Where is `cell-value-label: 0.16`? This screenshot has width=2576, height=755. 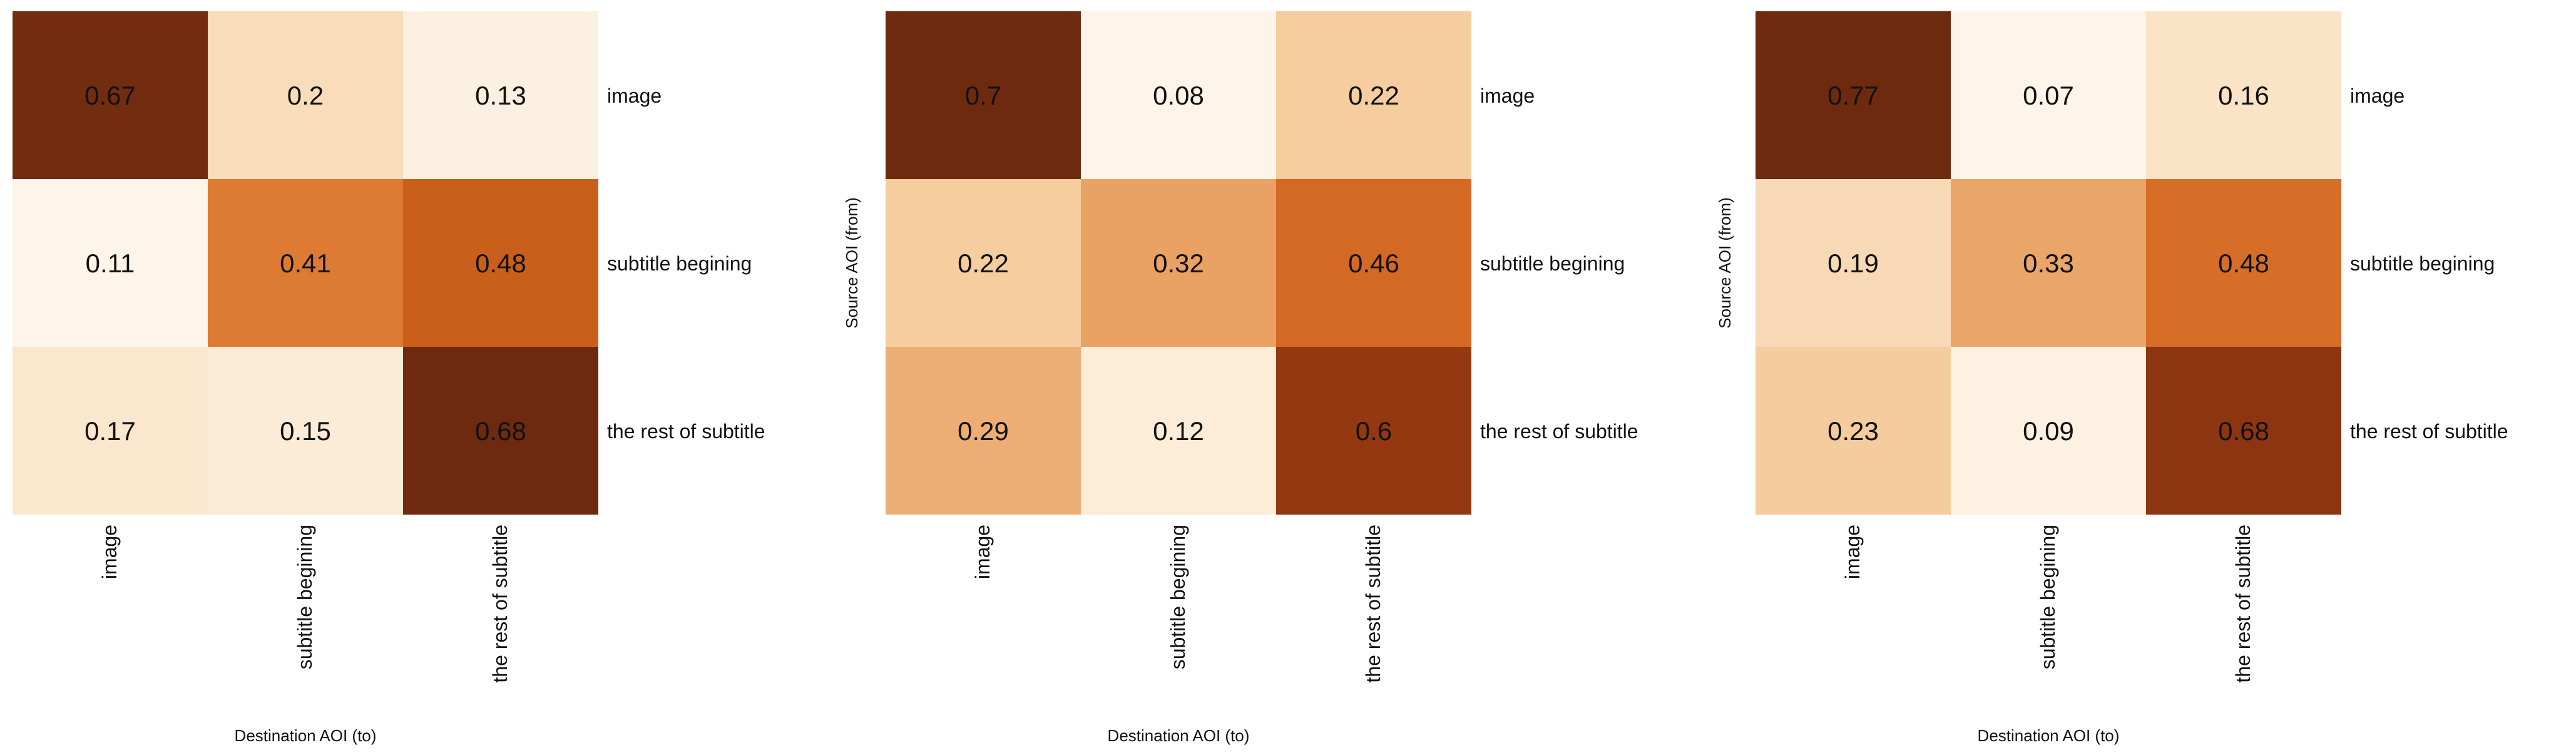 cell-value-label: 0.16 is located at coordinates (2243, 95).